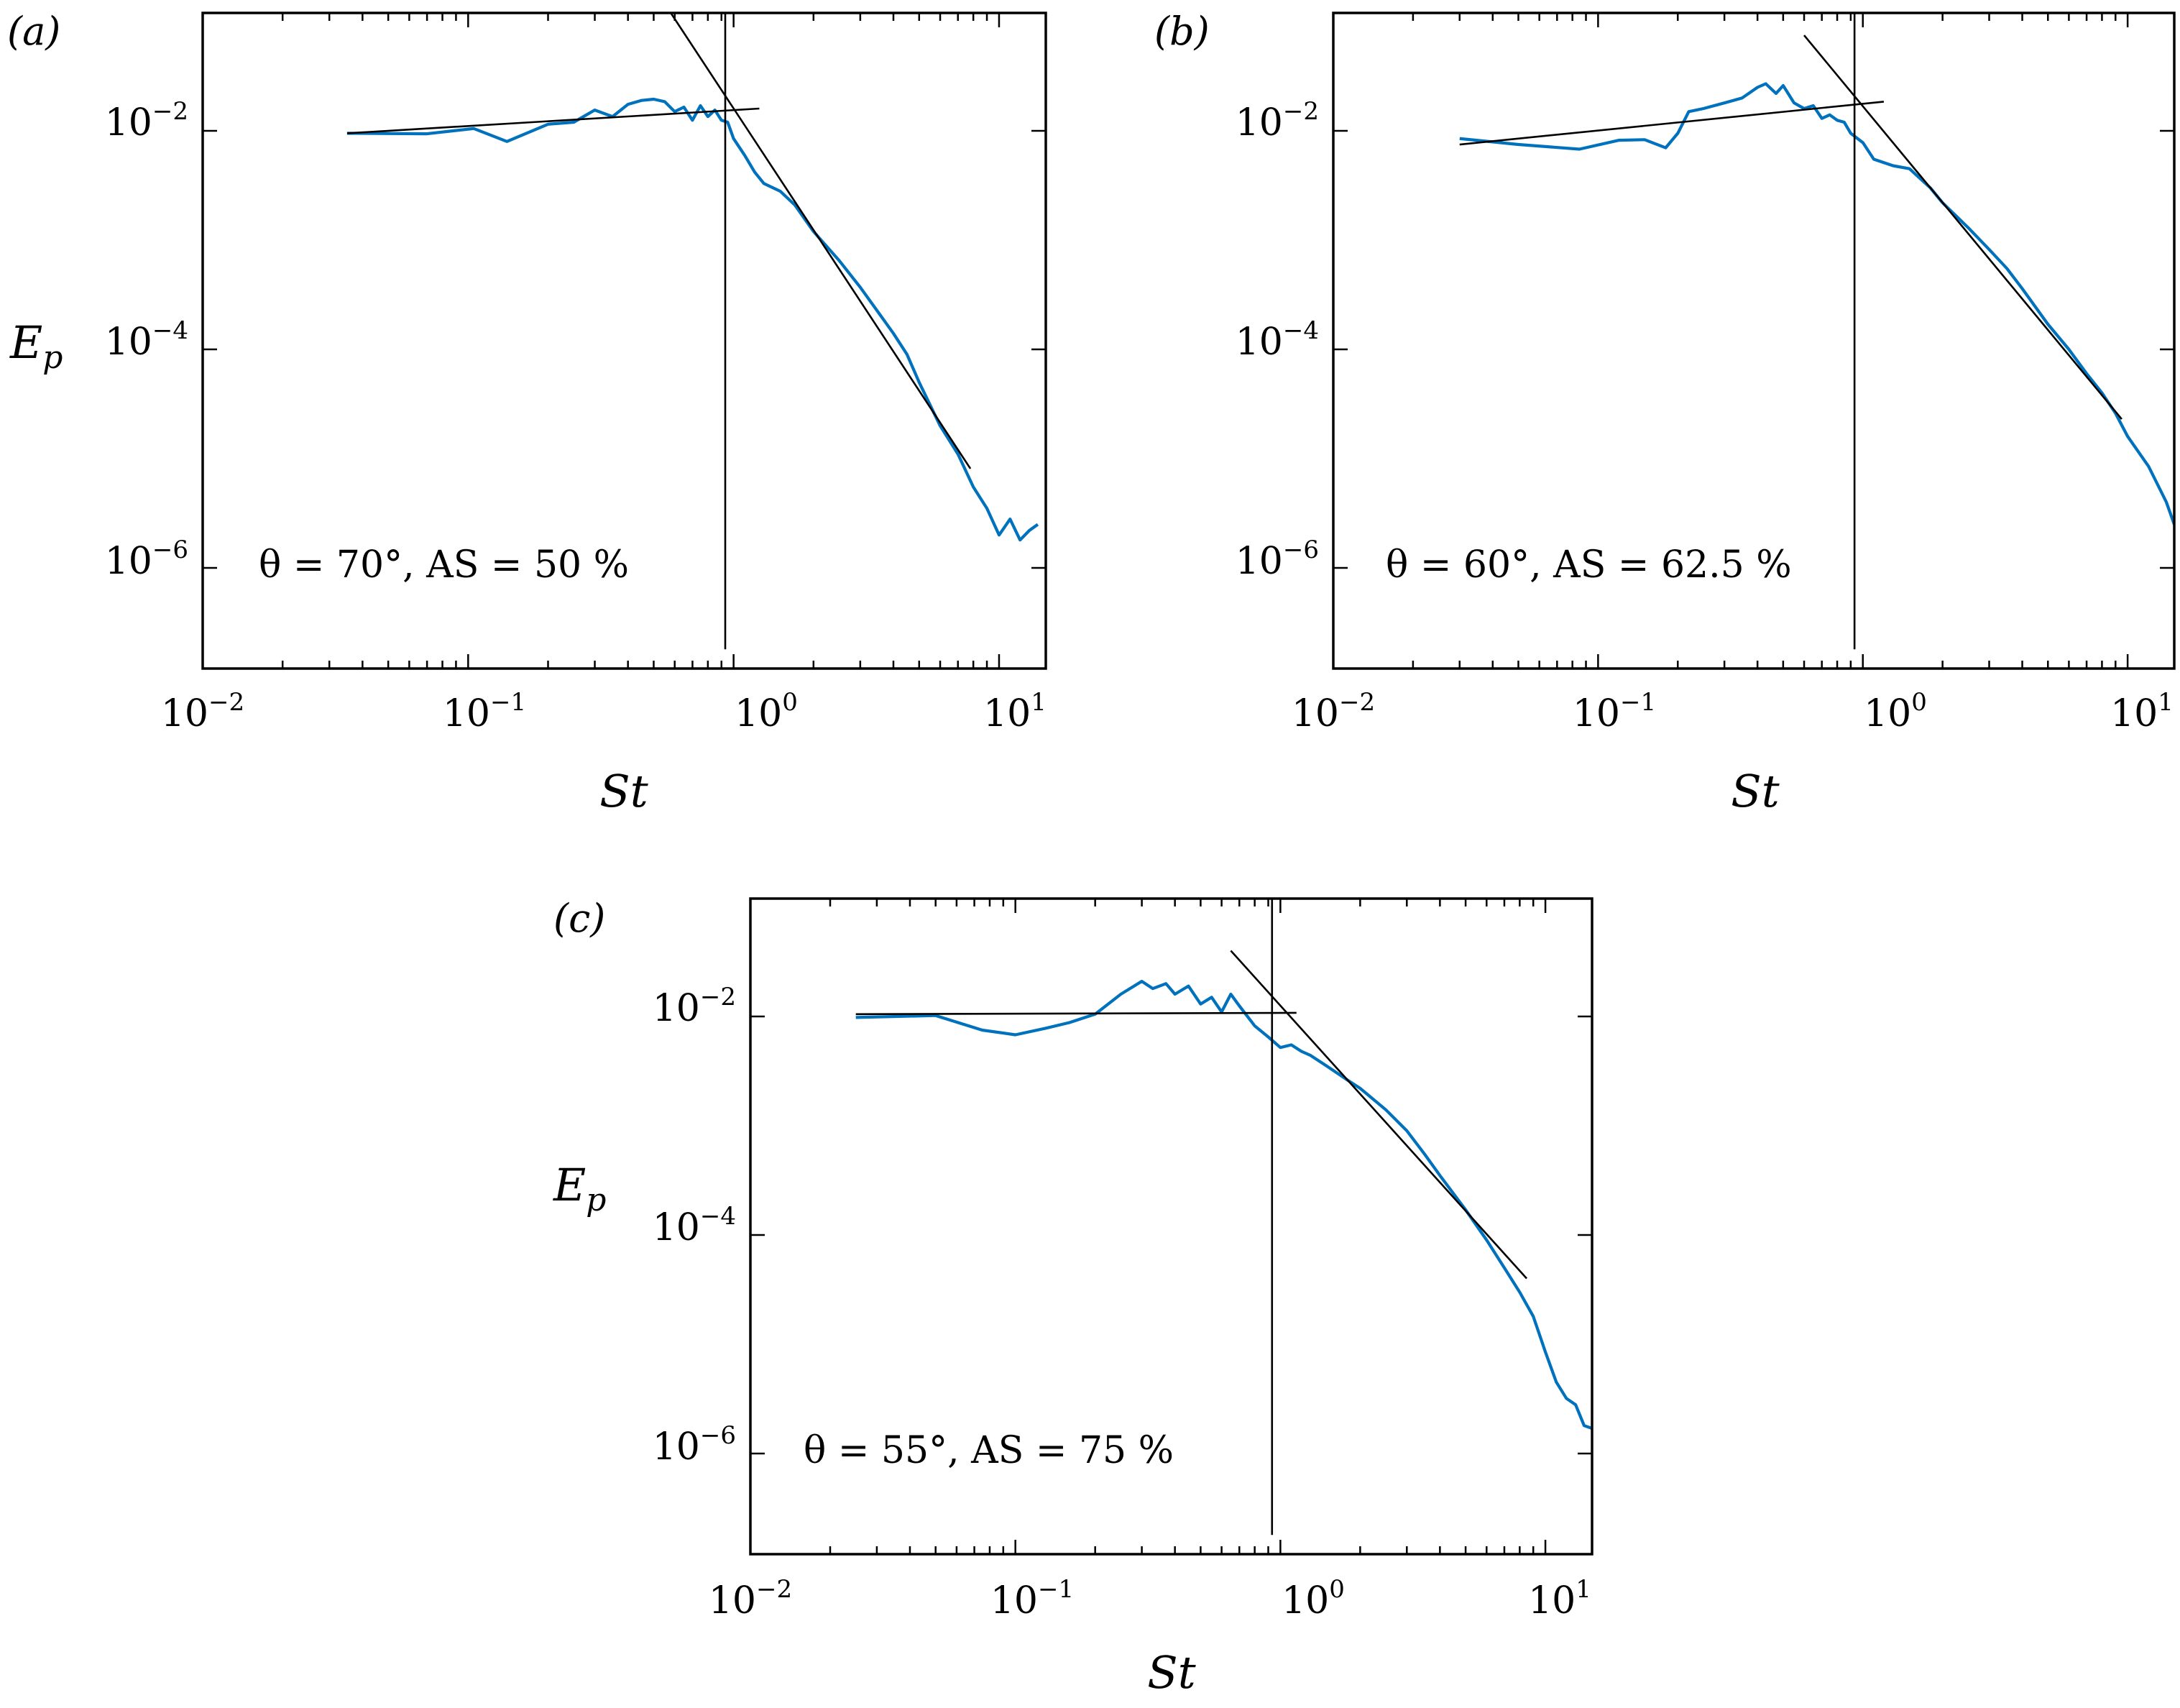 This screenshot has height=1708, width=2180. I want to click on panel-label: (a), so click(33, 31).